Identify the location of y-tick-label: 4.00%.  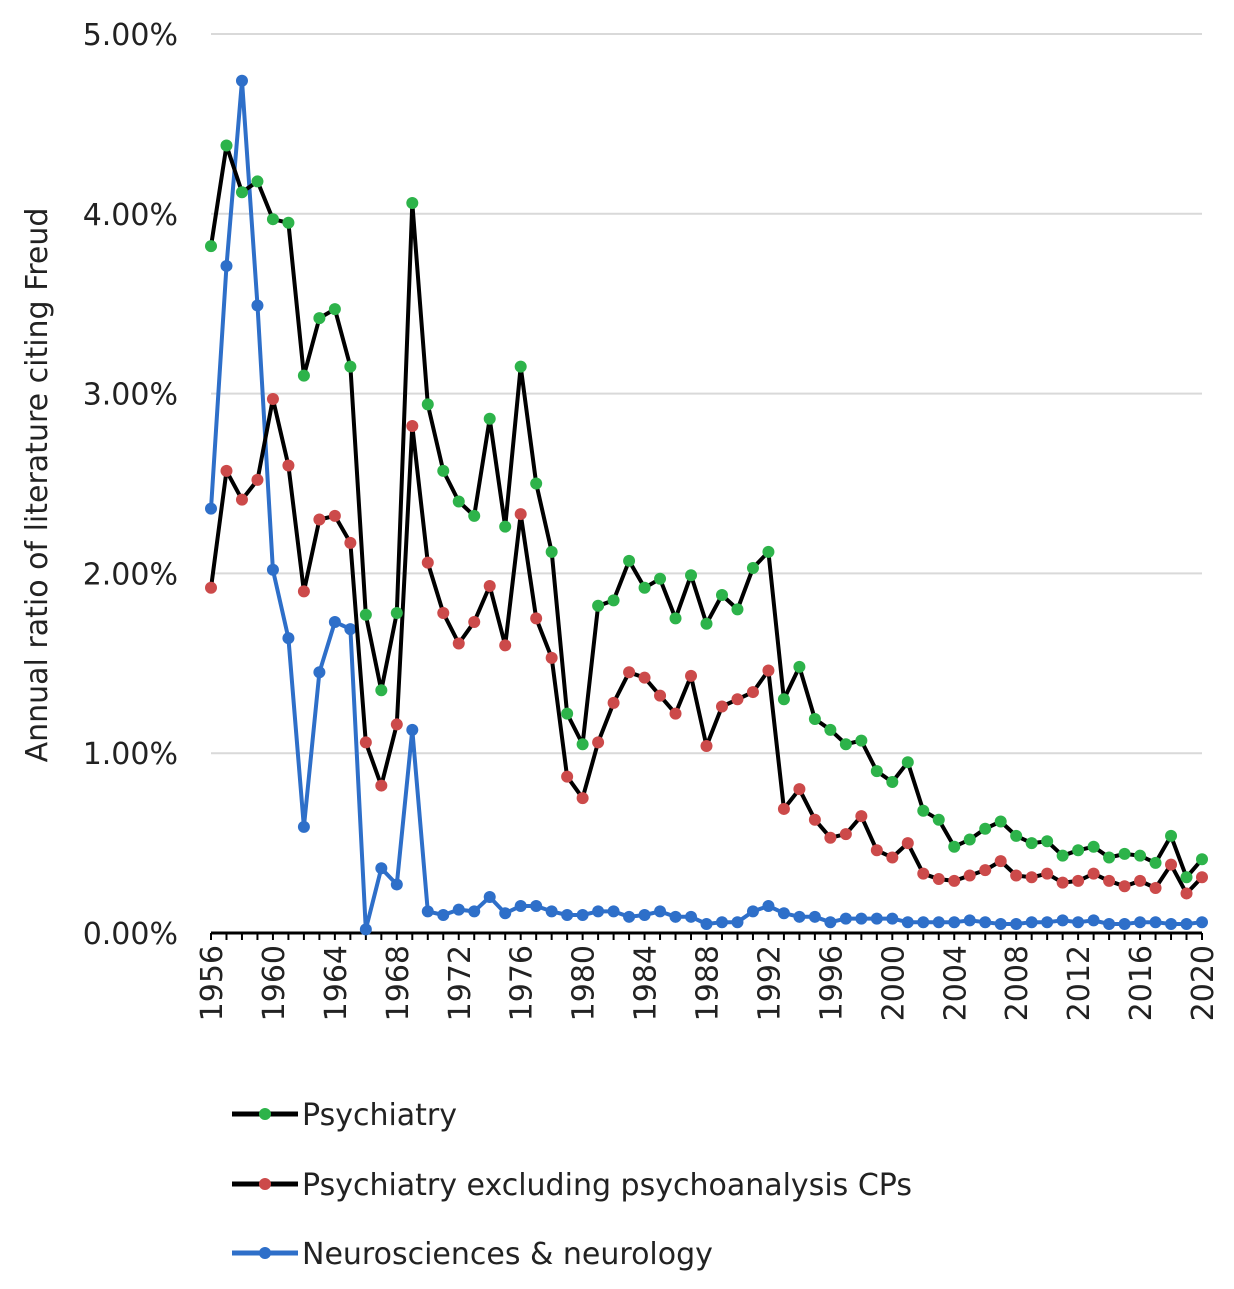
(130, 215).